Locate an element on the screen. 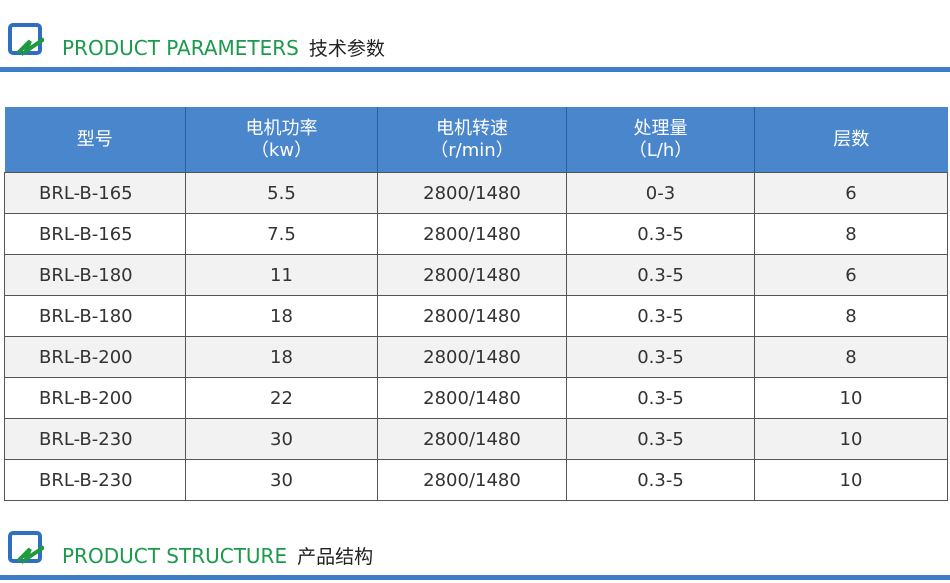  column-header: 型号 is located at coordinates (95, 140).